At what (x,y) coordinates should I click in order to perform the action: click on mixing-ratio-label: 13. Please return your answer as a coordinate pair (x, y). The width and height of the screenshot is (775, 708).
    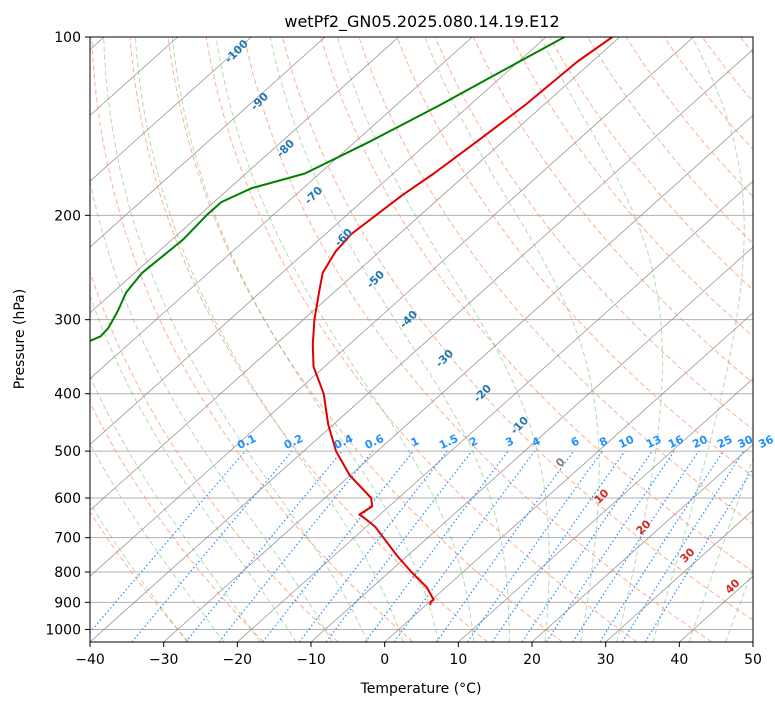
    Looking at the image, I should click on (653, 442).